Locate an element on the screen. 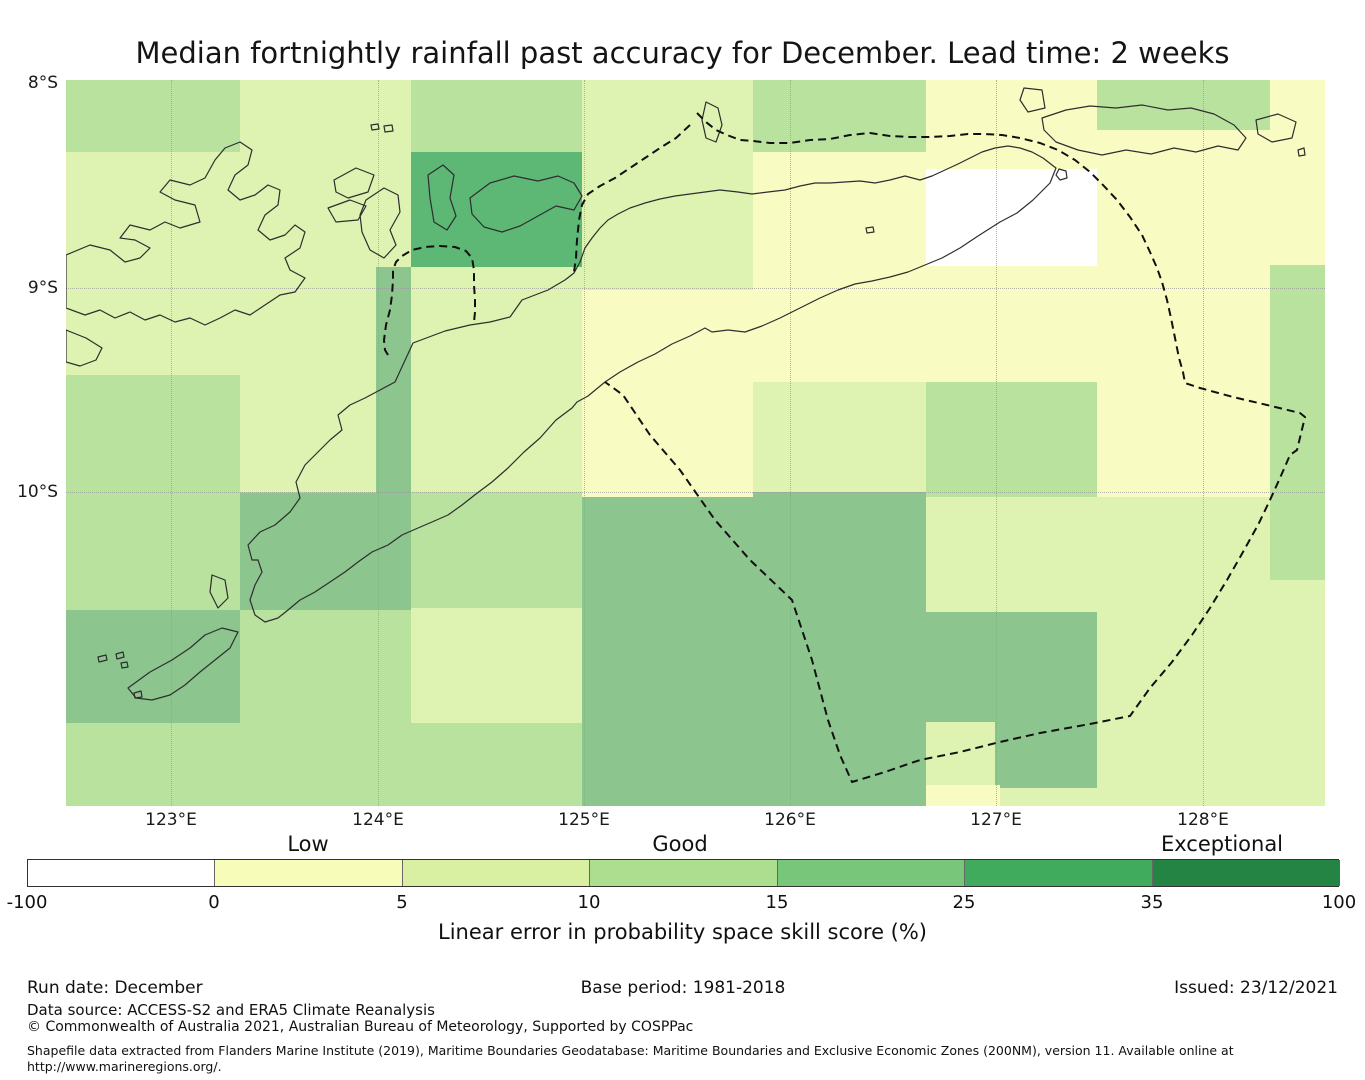 The height and width of the screenshot is (1080, 1365). eez-oecusse-enclave-dashed-boundary is located at coordinates (429, 300).